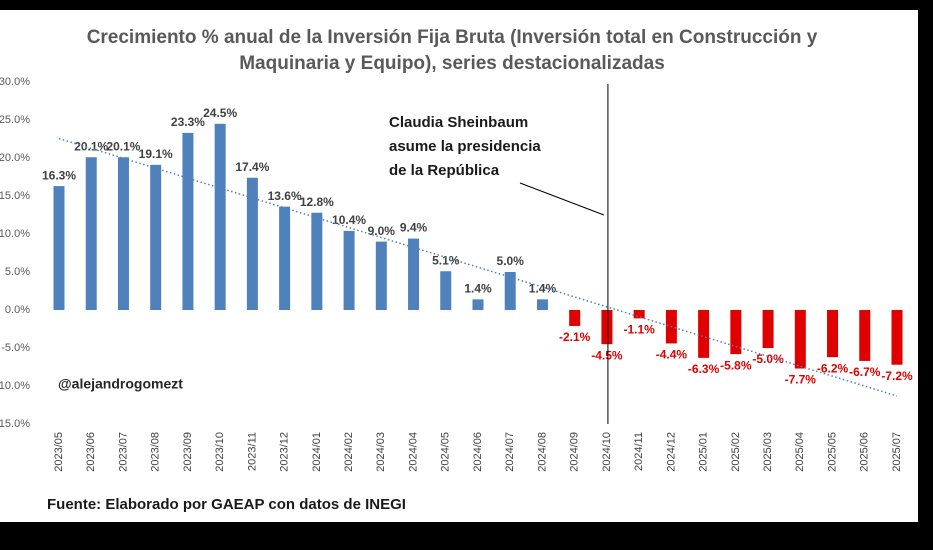 This screenshot has width=933, height=550. What do you see at coordinates (317, 202) in the screenshot?
I see `value-label: 12.8%` at bounding box center [317, 202].